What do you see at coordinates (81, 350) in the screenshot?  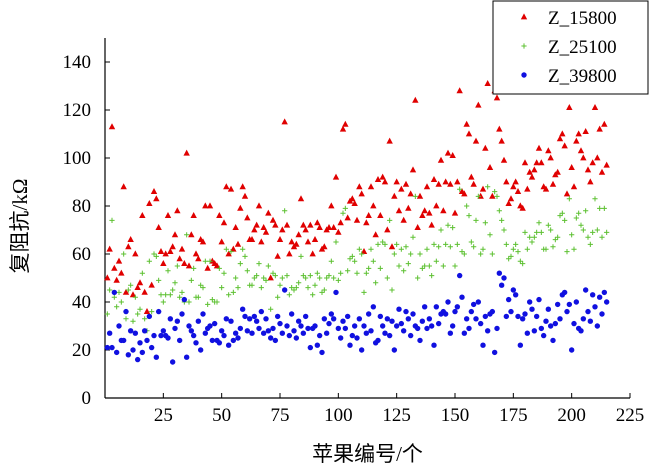 I see `y-tick-label: 20` at bounding box center [81, 350].